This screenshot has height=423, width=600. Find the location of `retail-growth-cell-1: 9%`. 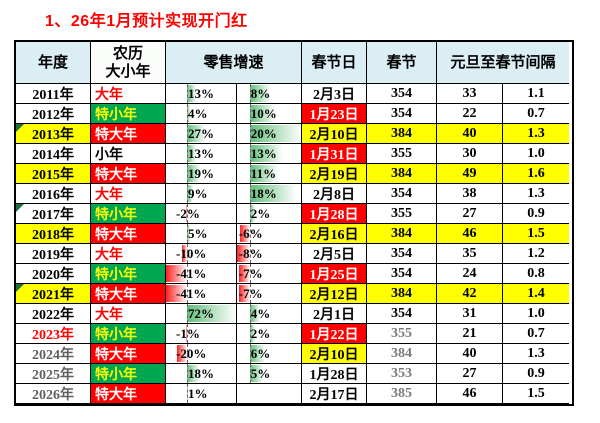

retail-growth-cell-1: 9% is located at coordinates (201, 194).